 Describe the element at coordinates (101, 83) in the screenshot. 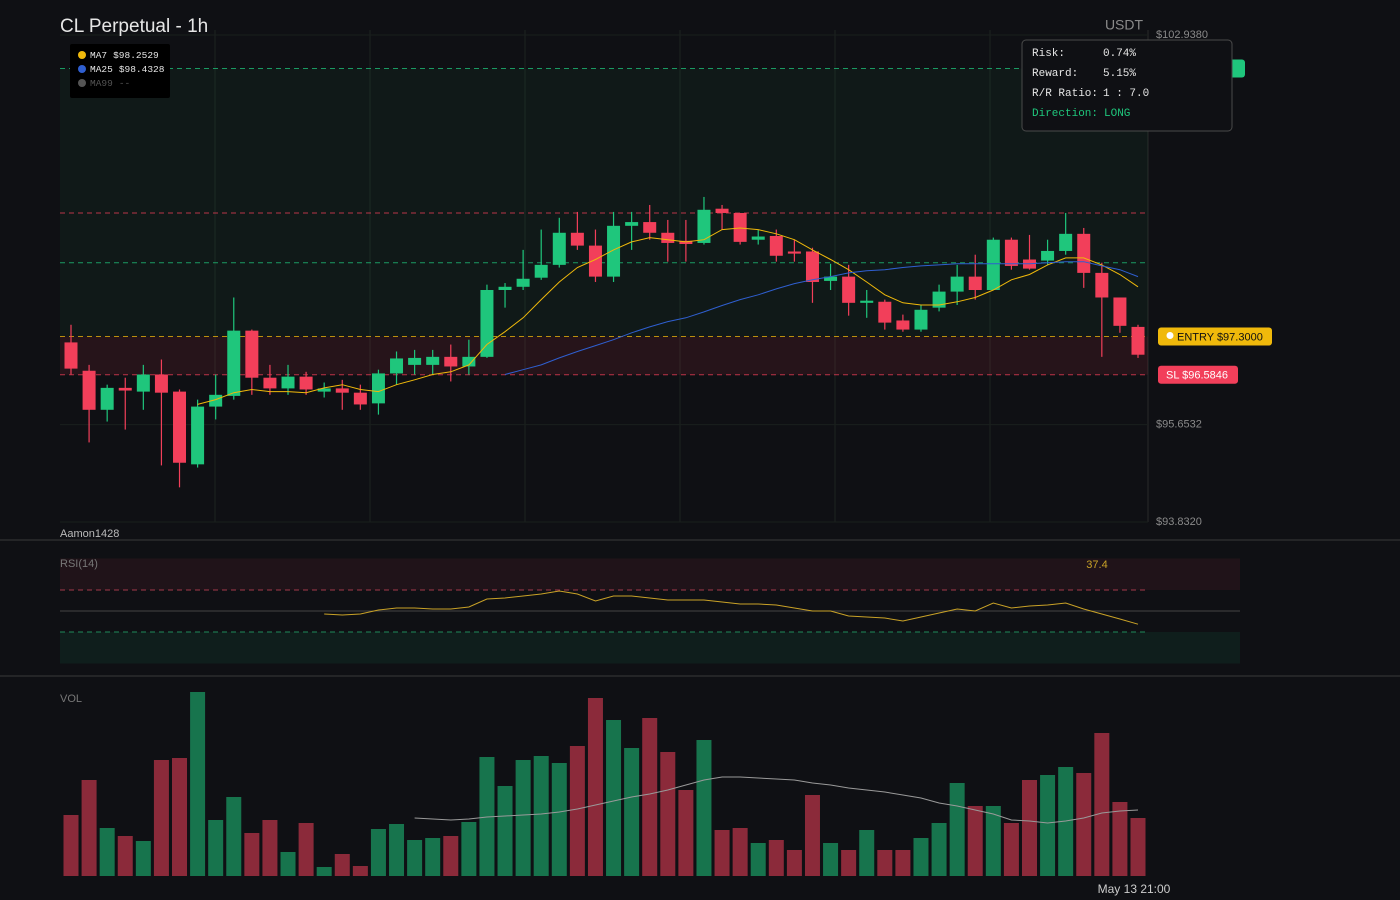

I see `legend-name: MA99` at that location.